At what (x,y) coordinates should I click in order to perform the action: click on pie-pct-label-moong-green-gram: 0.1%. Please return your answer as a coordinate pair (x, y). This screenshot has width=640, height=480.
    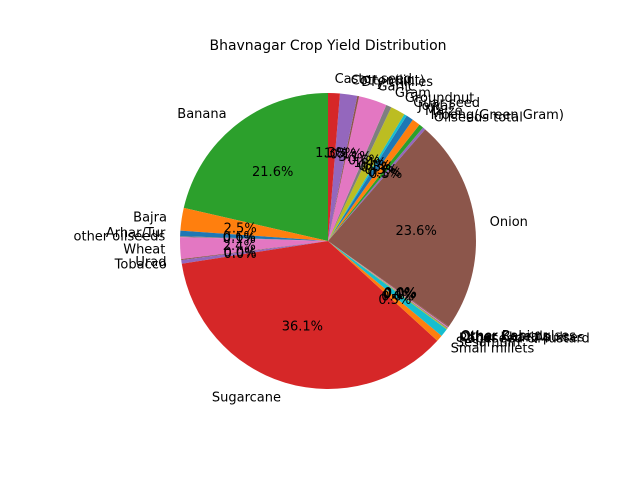
    Looking at the image, I should click on (383, 173).